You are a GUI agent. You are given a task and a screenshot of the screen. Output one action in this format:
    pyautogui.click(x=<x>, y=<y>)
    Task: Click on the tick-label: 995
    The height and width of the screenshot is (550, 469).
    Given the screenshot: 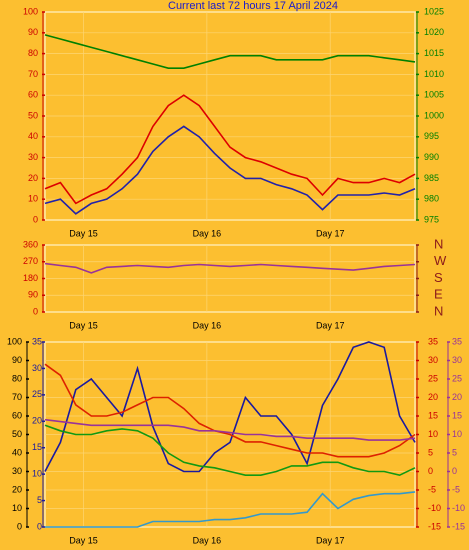 What is the action you would take?
    pyautogui.click(x=431, y=136)
    